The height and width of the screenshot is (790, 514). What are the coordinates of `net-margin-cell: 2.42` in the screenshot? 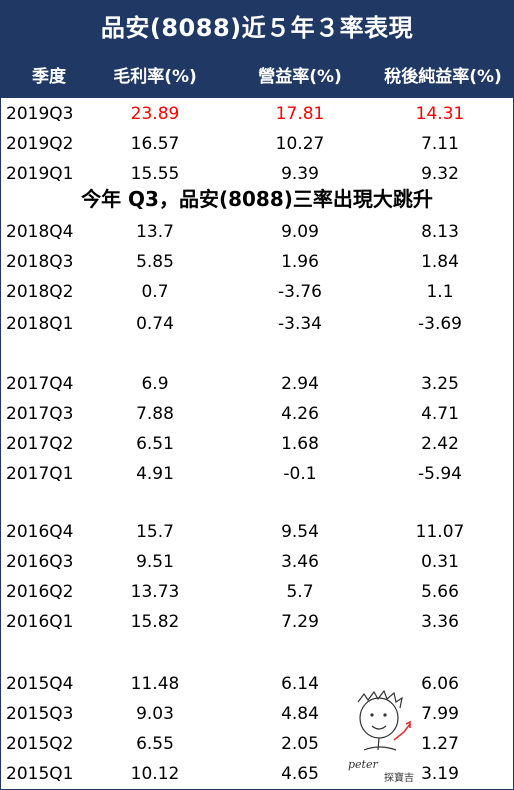 It's located at (440, 444).